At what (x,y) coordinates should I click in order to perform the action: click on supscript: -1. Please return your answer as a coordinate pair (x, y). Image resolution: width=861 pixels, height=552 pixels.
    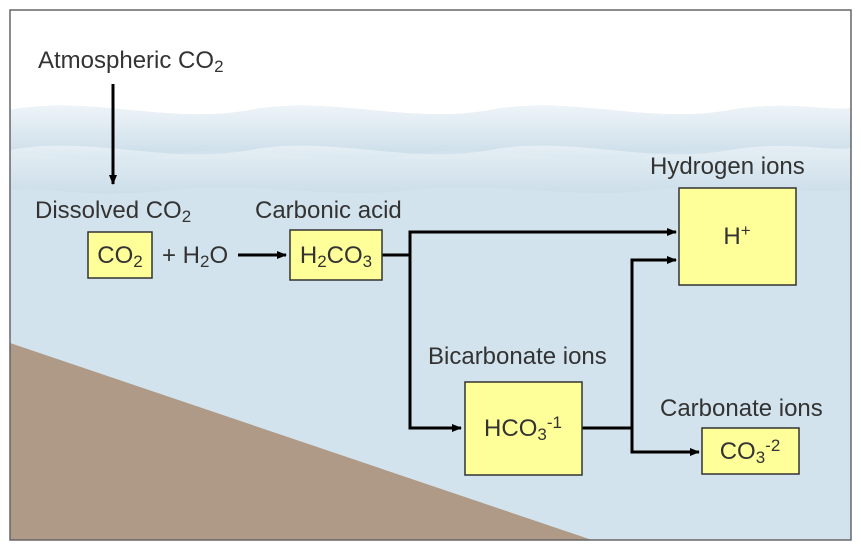
    Looking at the image, I should click on (554, 422).